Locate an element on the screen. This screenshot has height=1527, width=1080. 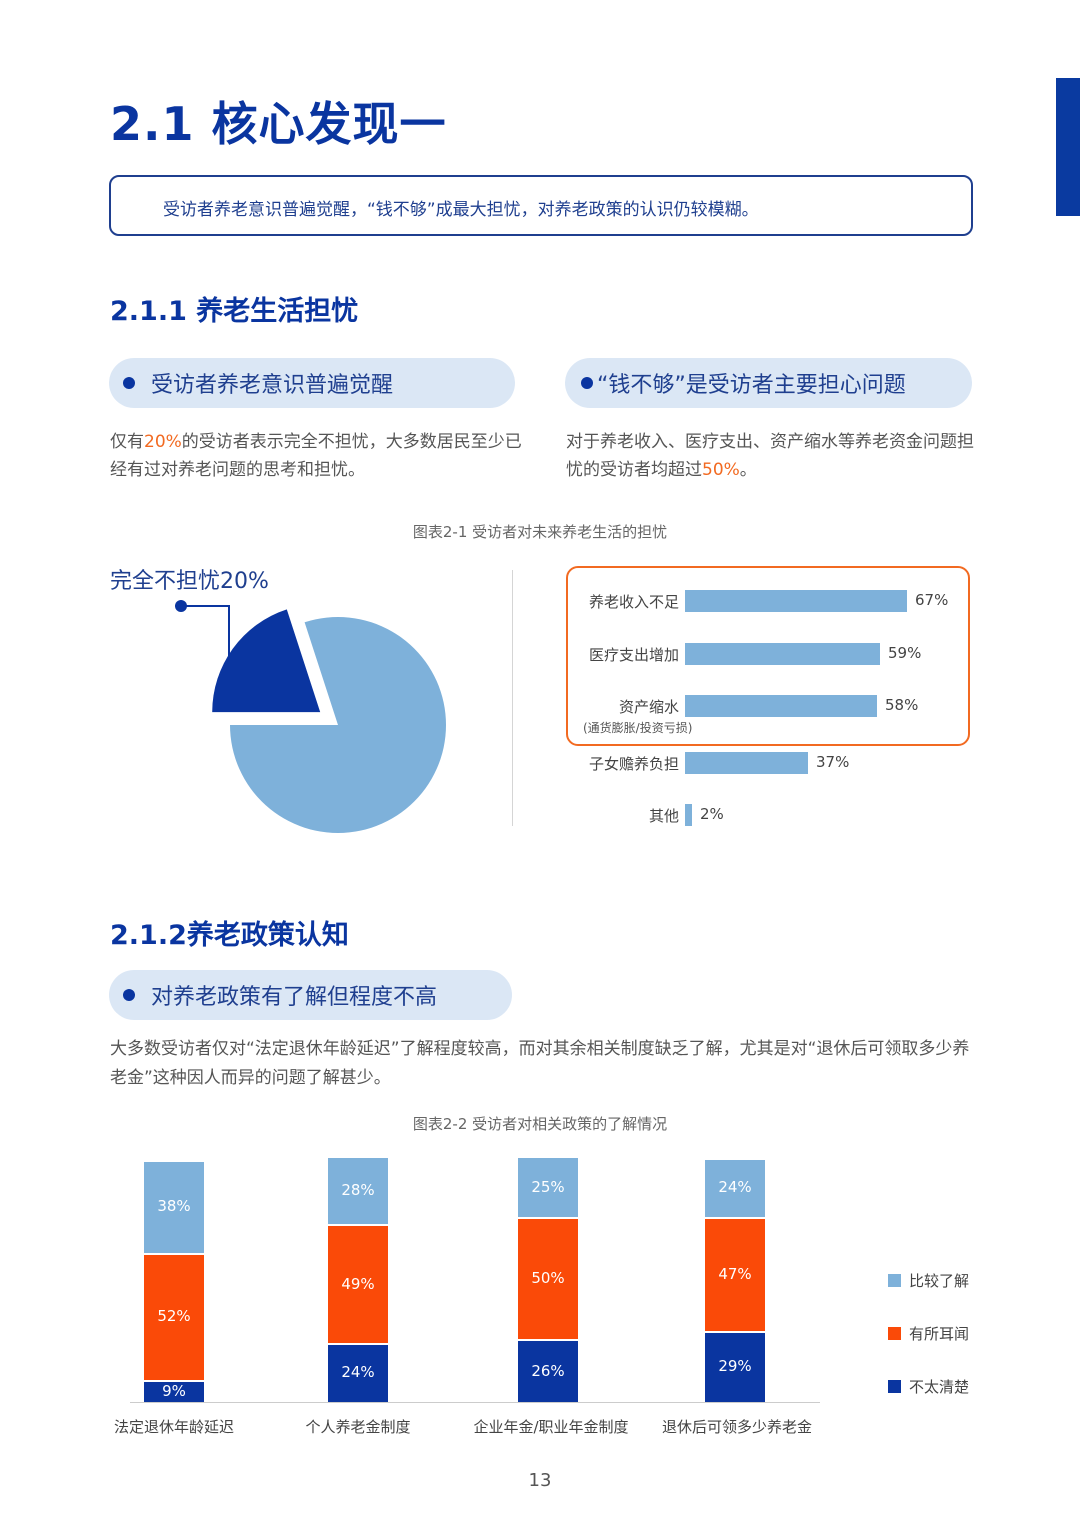
stacked-bar-segment: 28% is located at coordinates (358, 1190).